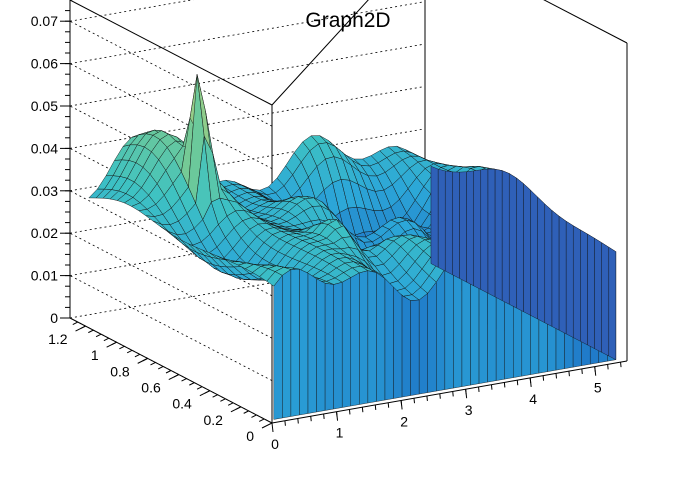 The width and height of the screenshot is (696, 477). Describe the element at coordinates (182, 404) in the screenshot. I see `y-tick-label: 0.4` at that location.